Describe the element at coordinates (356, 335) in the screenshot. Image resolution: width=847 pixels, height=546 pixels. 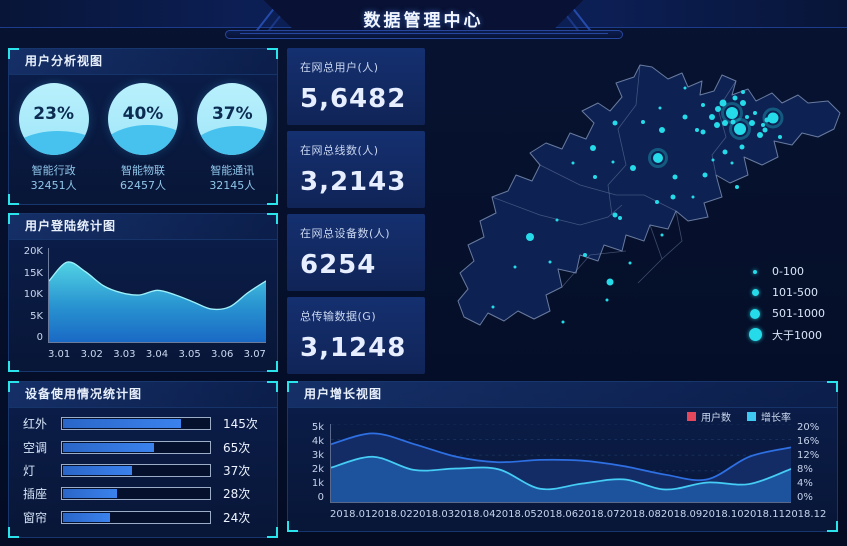
I see `stat-card: 总传输数据(G) 3,1248` at that location.